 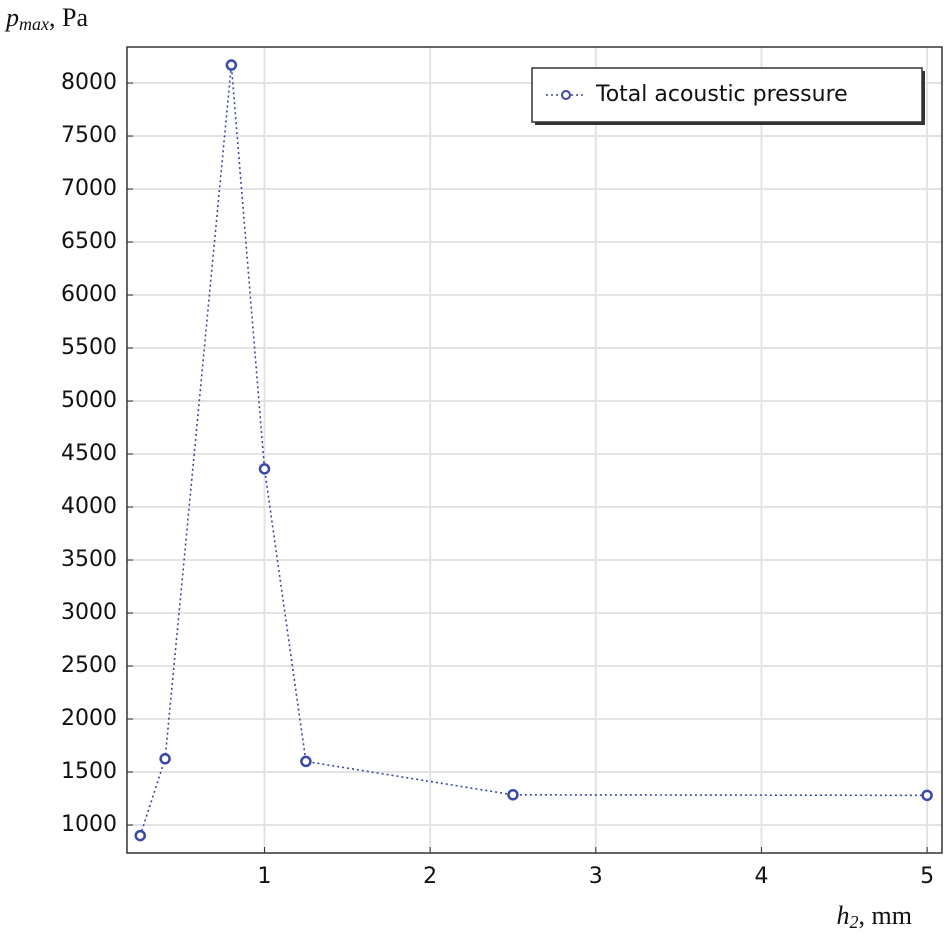 I want to click on x-tick-label: 3, so click(x=596, y=876).